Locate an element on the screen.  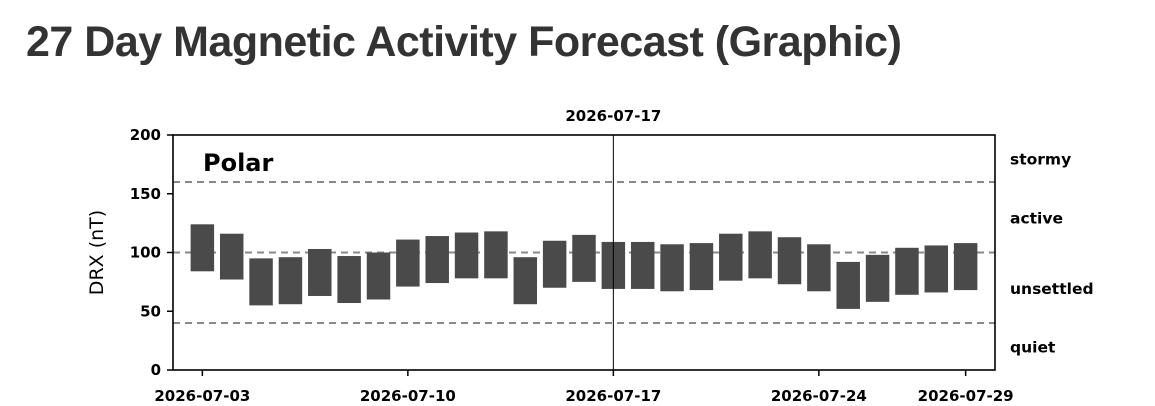
x-tick-label: 2026-07-10 is located at coordinates (408, 396).